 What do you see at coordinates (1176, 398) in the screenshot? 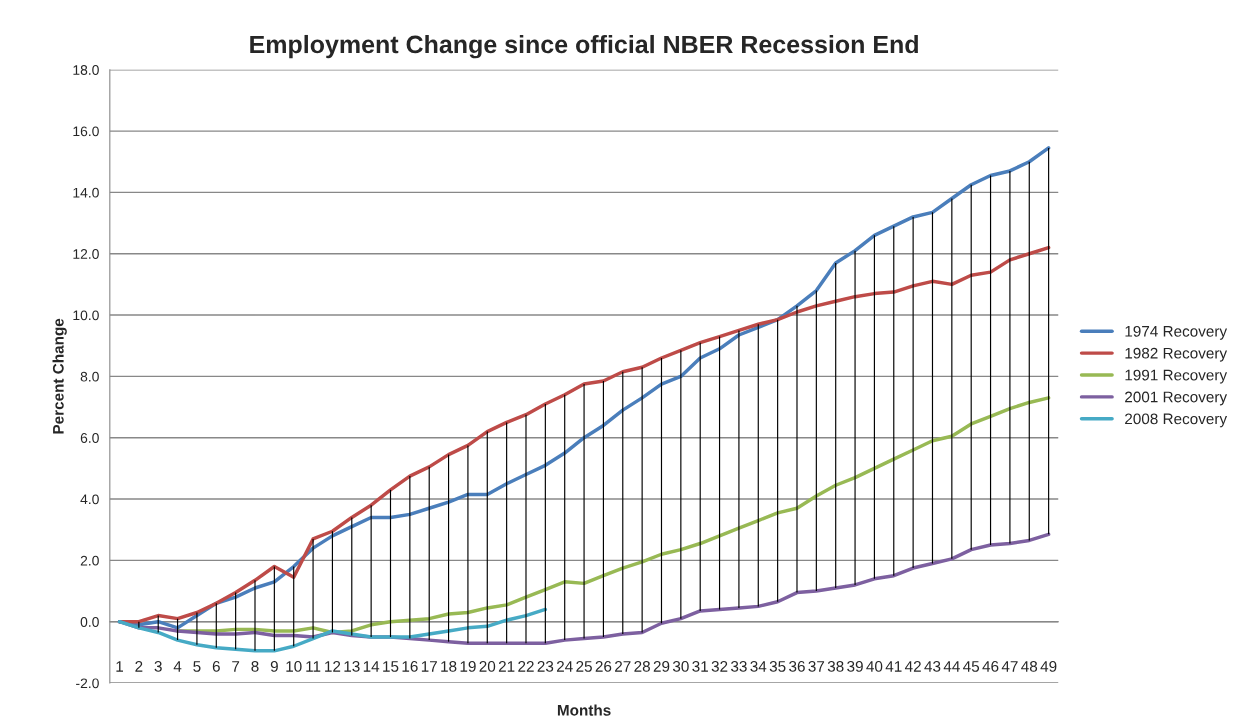
I see `legend-label: 2001 Recovery` at bounding box center [1176, 398].